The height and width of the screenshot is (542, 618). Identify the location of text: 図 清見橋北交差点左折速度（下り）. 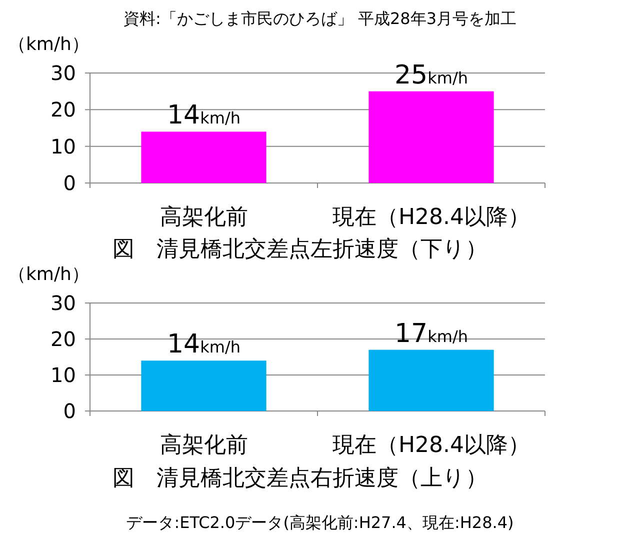
(300, 249).